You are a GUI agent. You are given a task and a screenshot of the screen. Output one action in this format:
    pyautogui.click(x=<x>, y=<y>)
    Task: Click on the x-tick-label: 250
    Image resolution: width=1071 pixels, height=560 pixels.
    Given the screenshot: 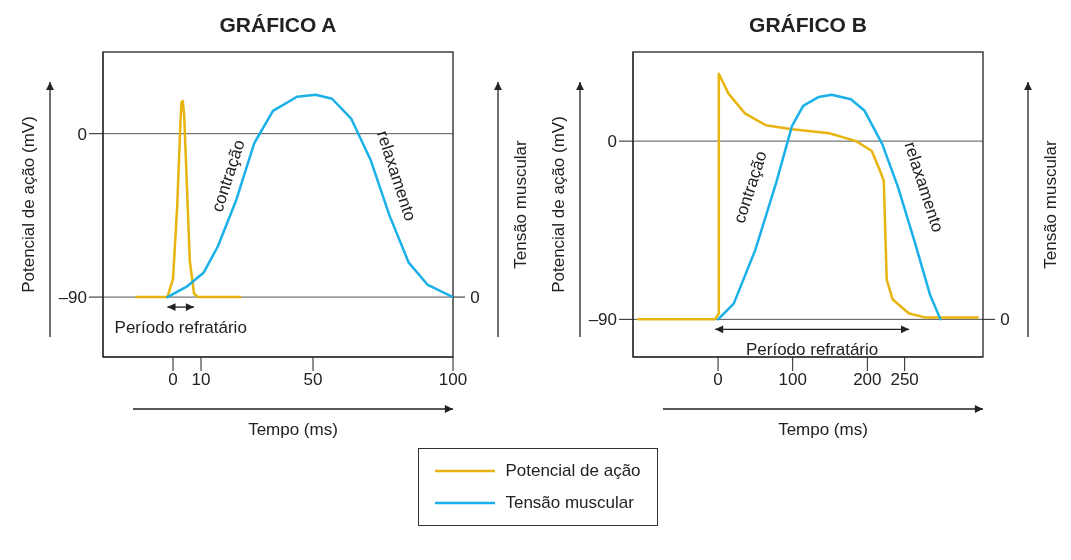 What is the action you would take?
    pyautogui.click(x=904, y=380)
    